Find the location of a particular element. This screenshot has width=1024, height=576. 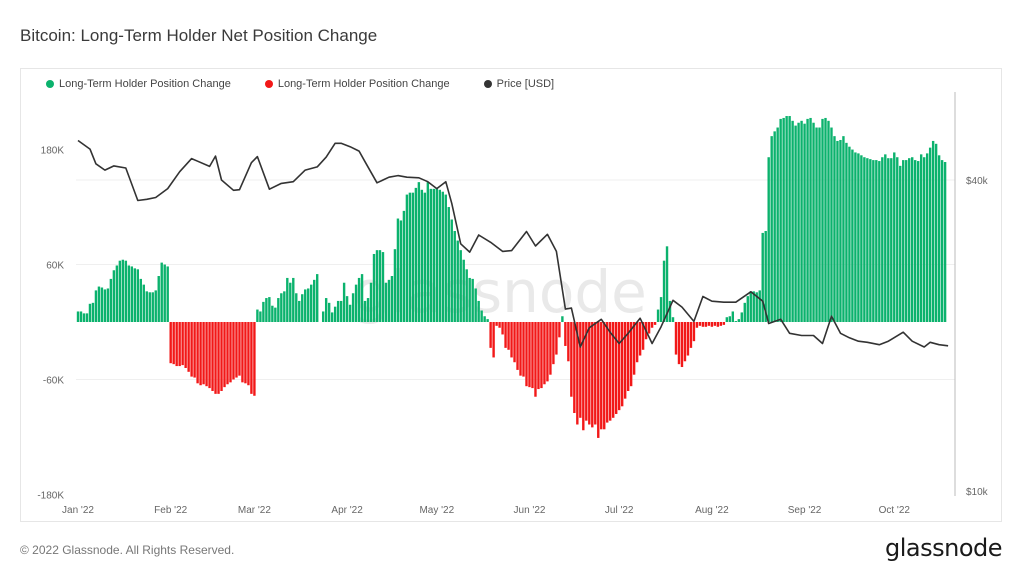

x-tick-label: Aug '22 is located at coordinates (712, 510).